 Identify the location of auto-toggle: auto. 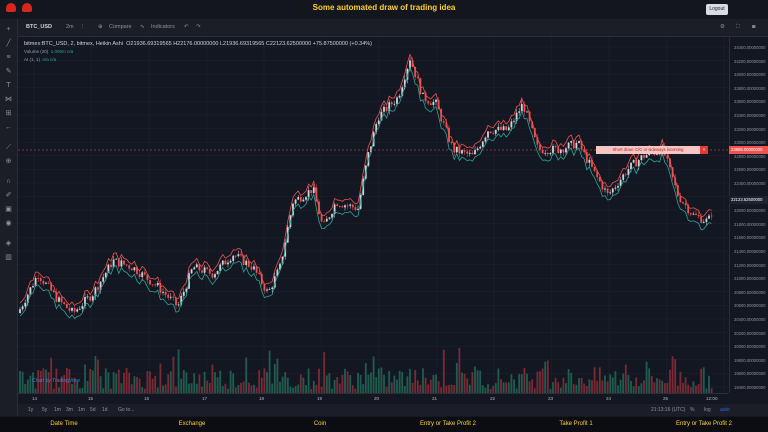
(725, 410).